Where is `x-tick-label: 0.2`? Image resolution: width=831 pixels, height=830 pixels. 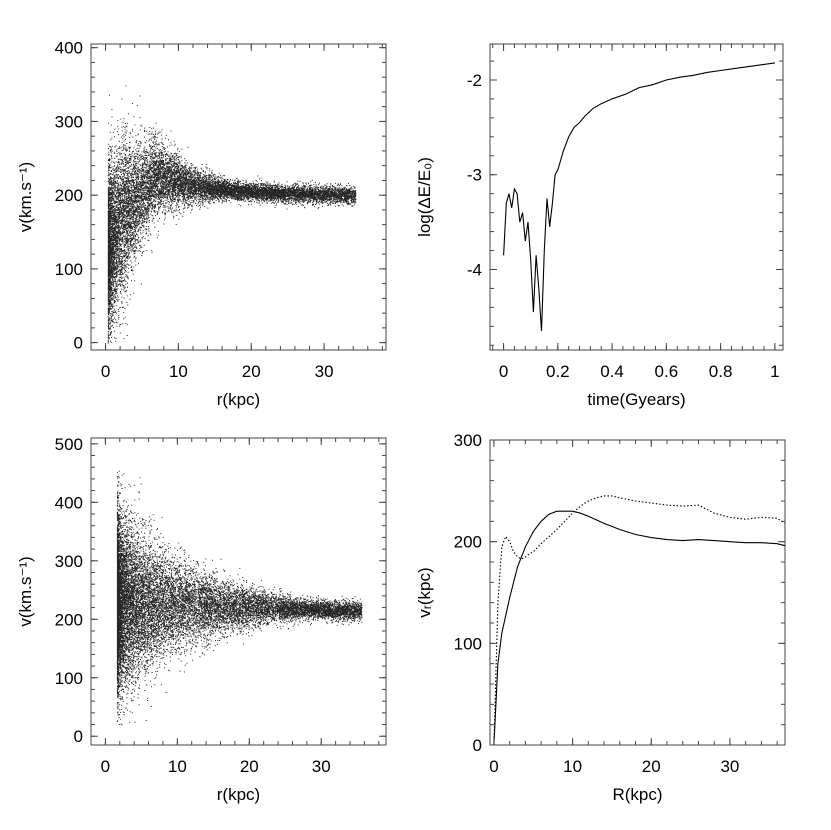
x-tick-label: 0.2 is located at coordinates (558, 371).